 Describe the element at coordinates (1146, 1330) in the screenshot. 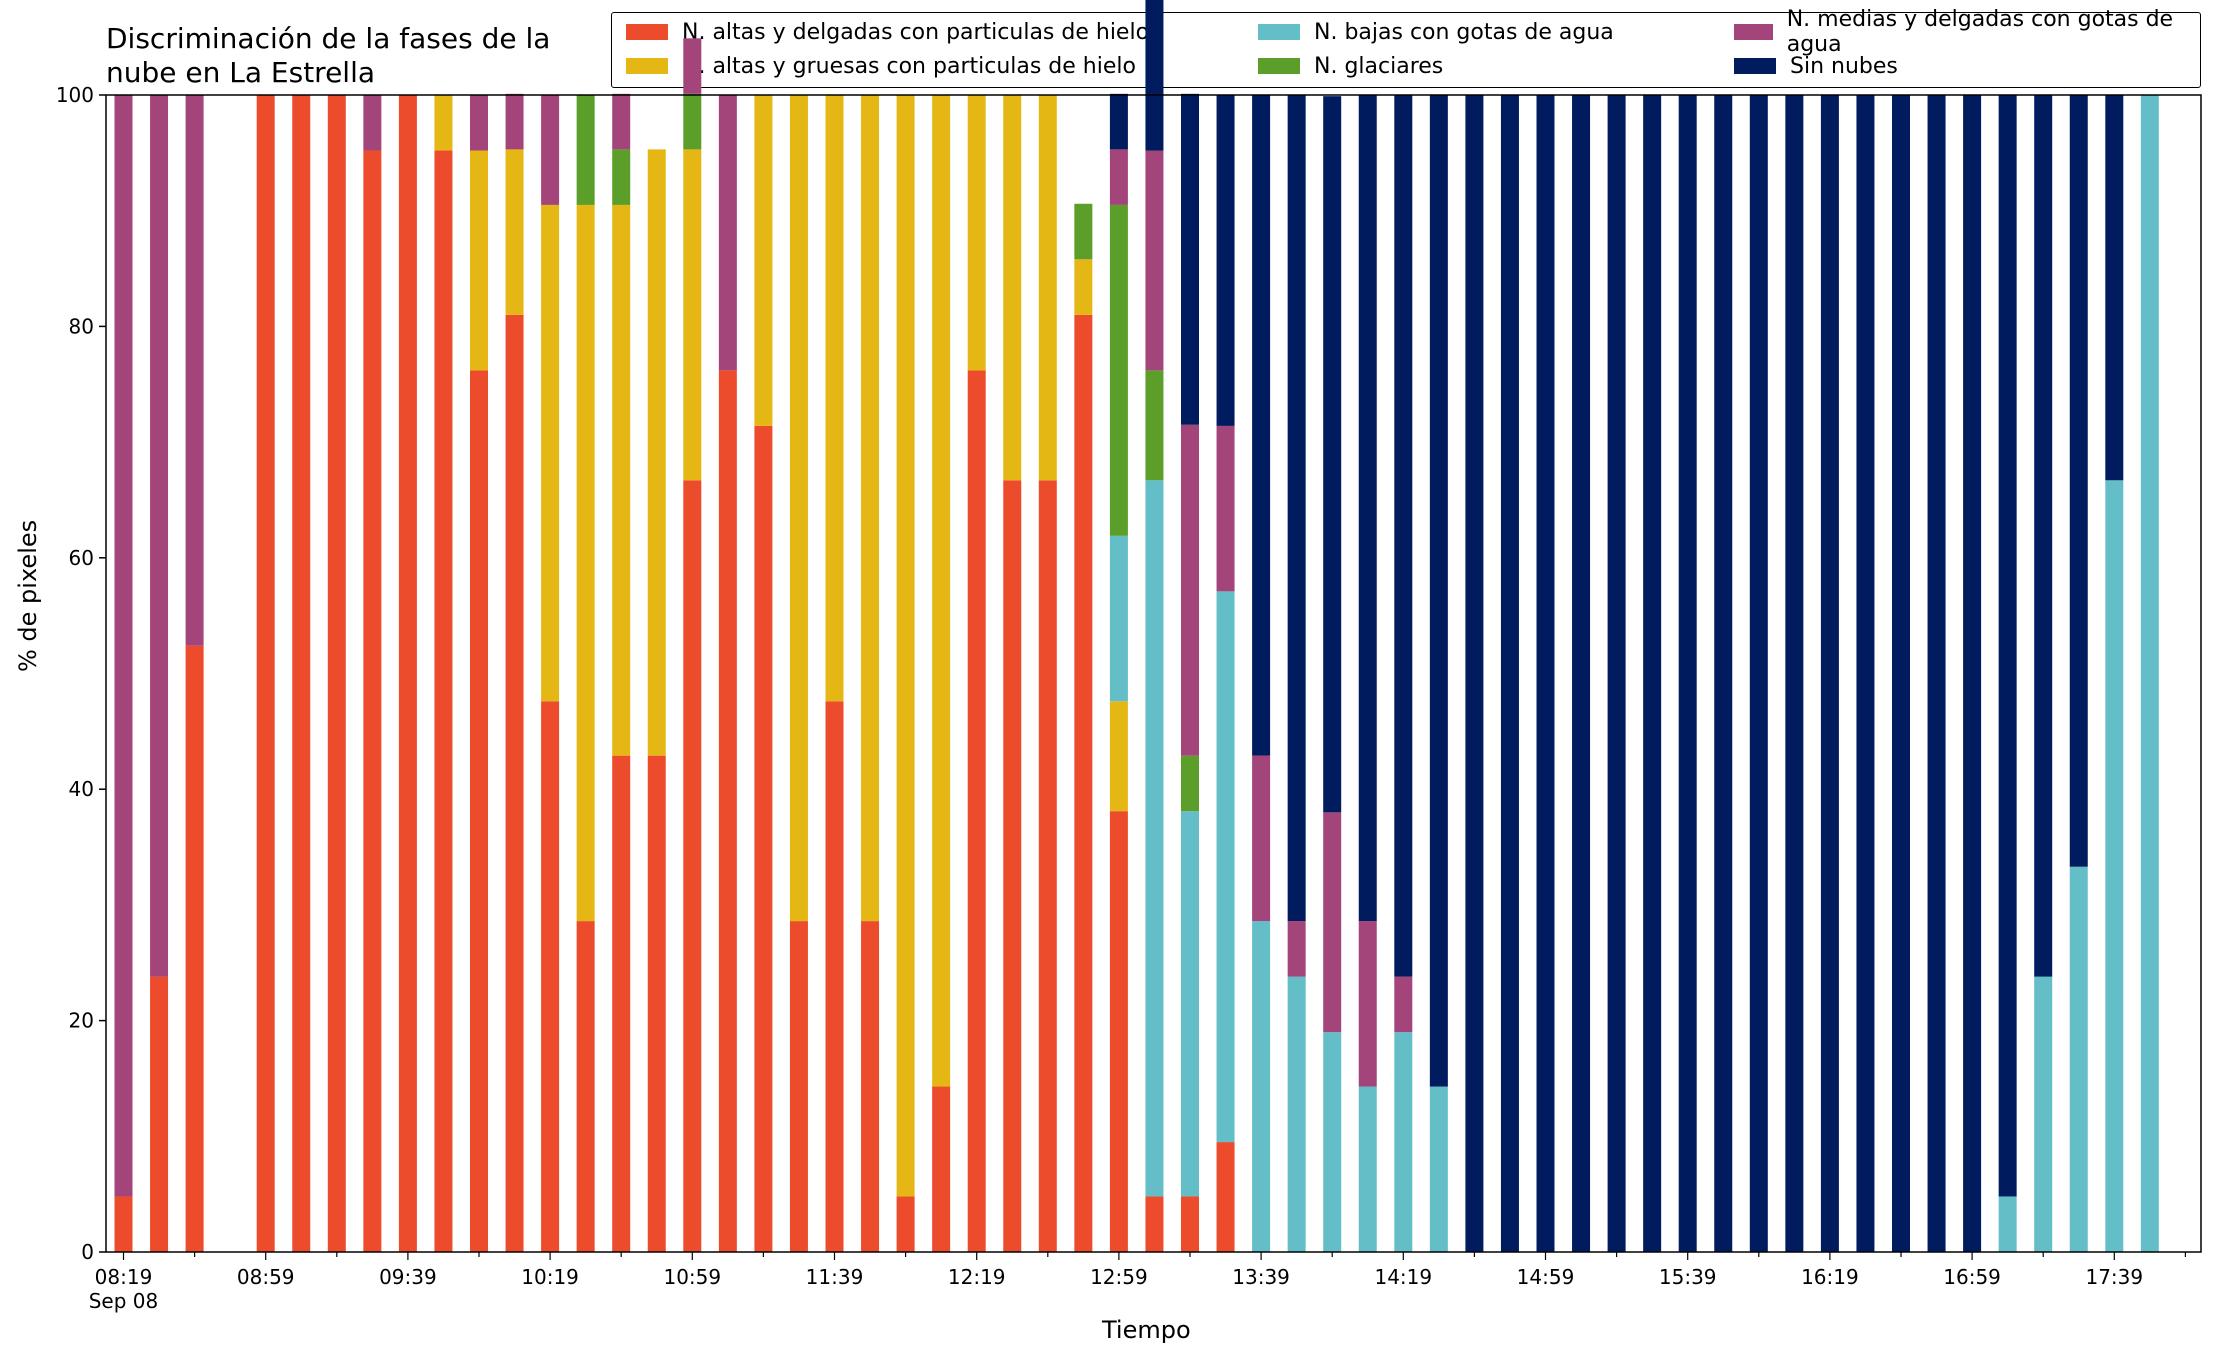

I see `x-axis-label: Tiempo` at that location.